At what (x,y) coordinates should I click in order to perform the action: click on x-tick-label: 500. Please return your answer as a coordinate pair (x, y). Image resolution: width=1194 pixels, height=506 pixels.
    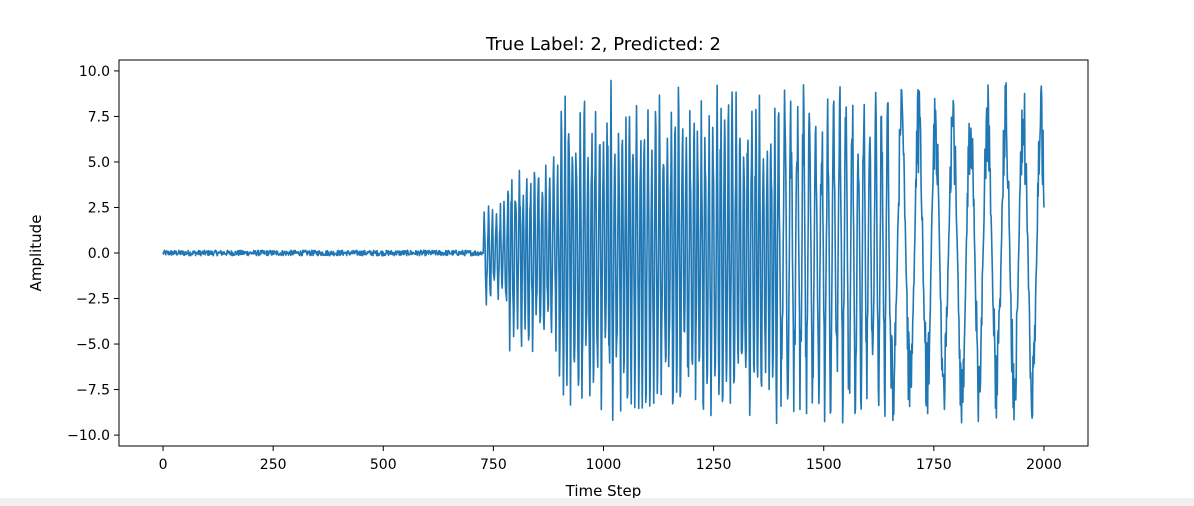
    Looking at the image, I should click on (383, 465).